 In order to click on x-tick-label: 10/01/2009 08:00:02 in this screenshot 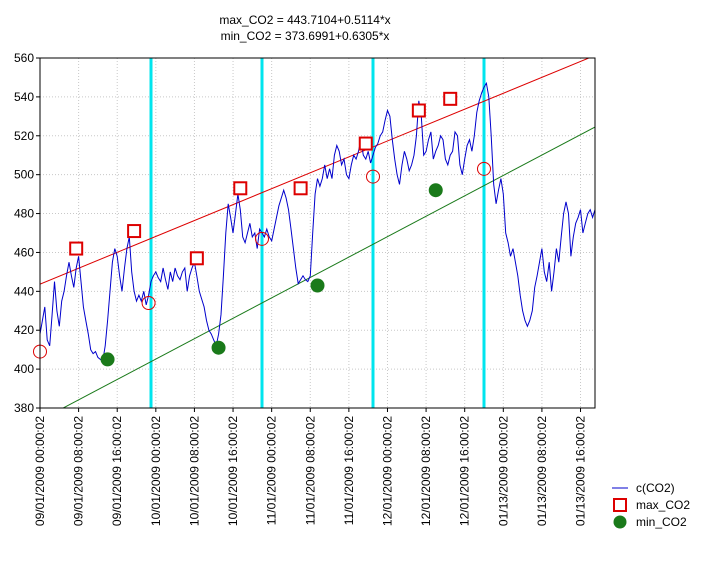, I will do `click(194, 471)`.